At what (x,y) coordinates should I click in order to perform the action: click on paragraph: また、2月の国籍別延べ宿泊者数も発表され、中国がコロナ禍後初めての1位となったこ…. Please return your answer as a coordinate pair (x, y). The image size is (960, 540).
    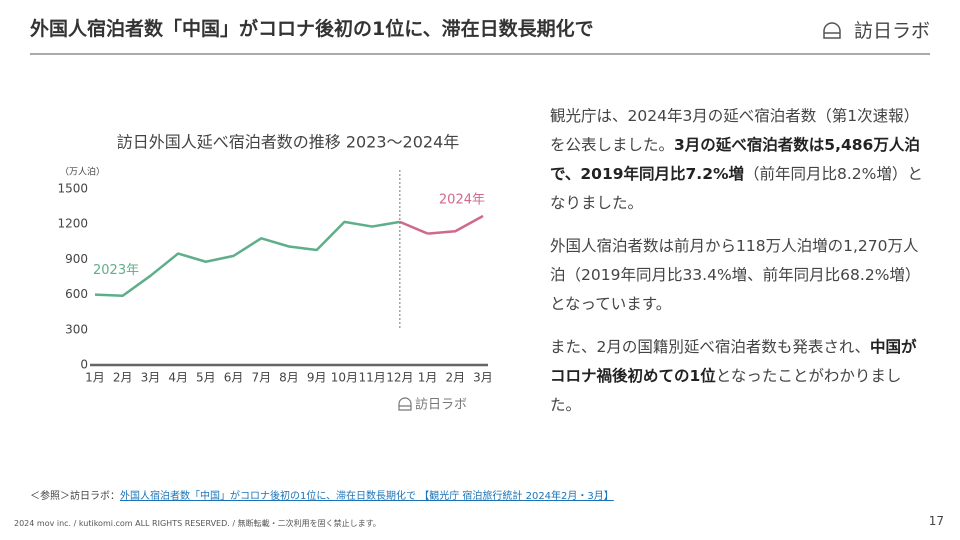
    Looking at the image, I should click on (737, 376).